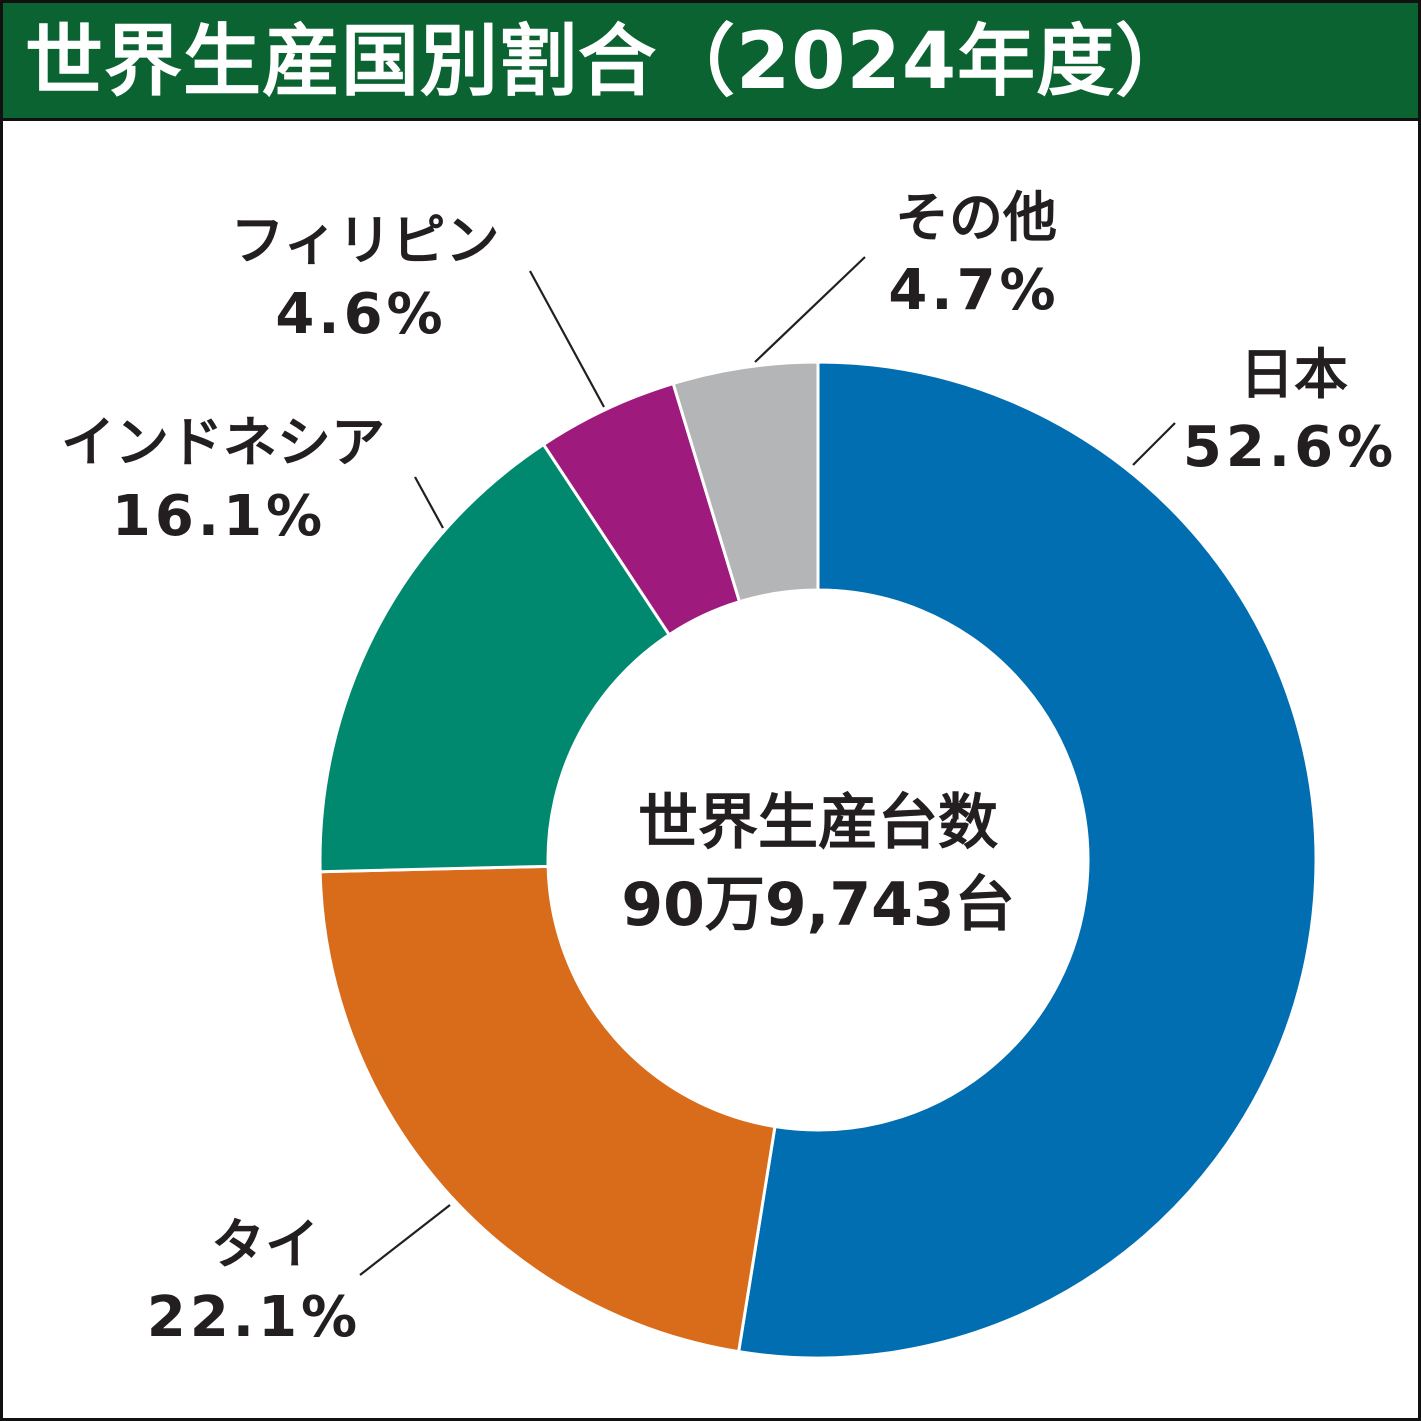 The image size is (1421, 1421). I want to click on title-bar: 世界生産国別割合（2024年度）, so click(710, 62).